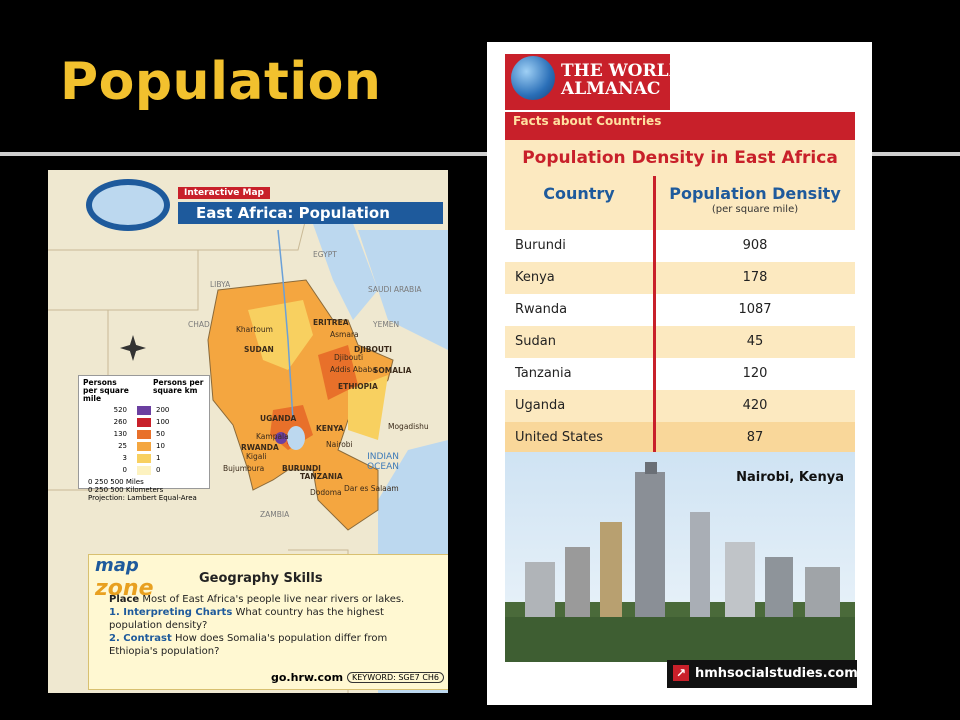 Image resolution: width=960 pixels, height=720 pixels. Describe the element at coordinates (268, 678) in the screenshot. I see `map-footer: go.hrw.com KEYWORD: SGE7 CH6` at that location.